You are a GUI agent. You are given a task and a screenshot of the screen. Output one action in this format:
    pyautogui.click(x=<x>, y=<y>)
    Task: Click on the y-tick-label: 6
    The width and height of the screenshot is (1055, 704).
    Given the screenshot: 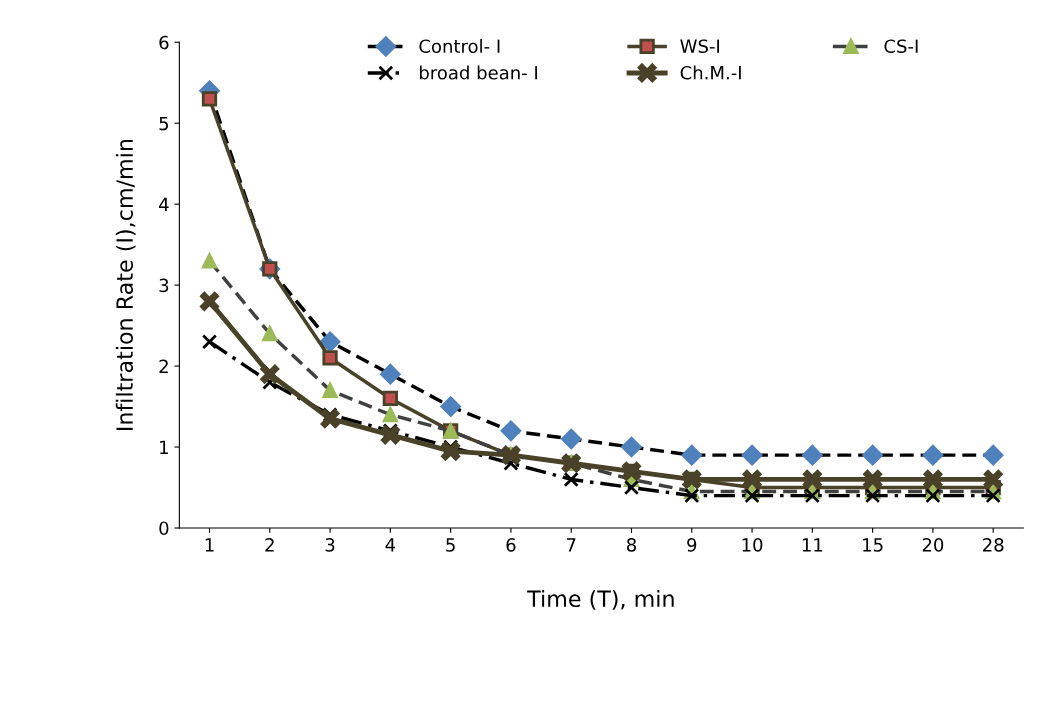 What is the action you would take?
    pyautogui.click(x=164, y=42)
    